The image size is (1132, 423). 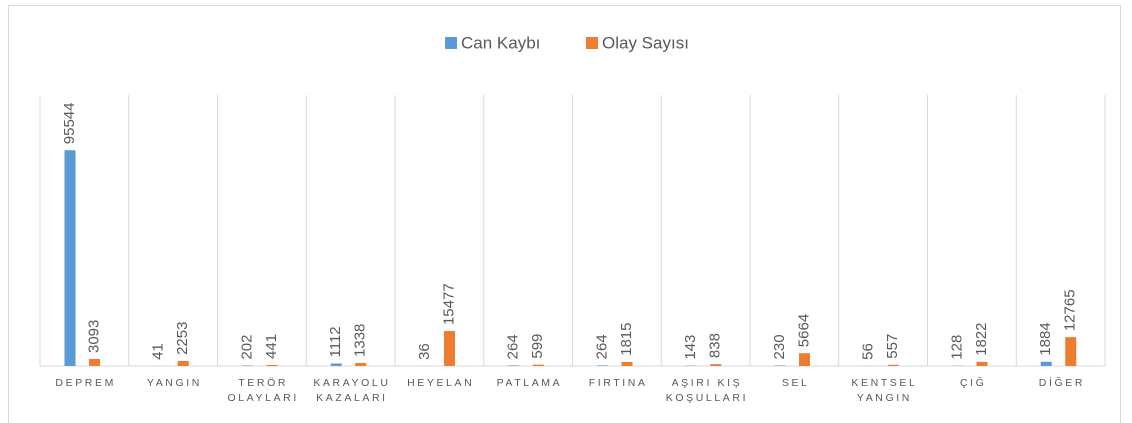 I want to click on data-label: 128, so click(x=956, y=347).